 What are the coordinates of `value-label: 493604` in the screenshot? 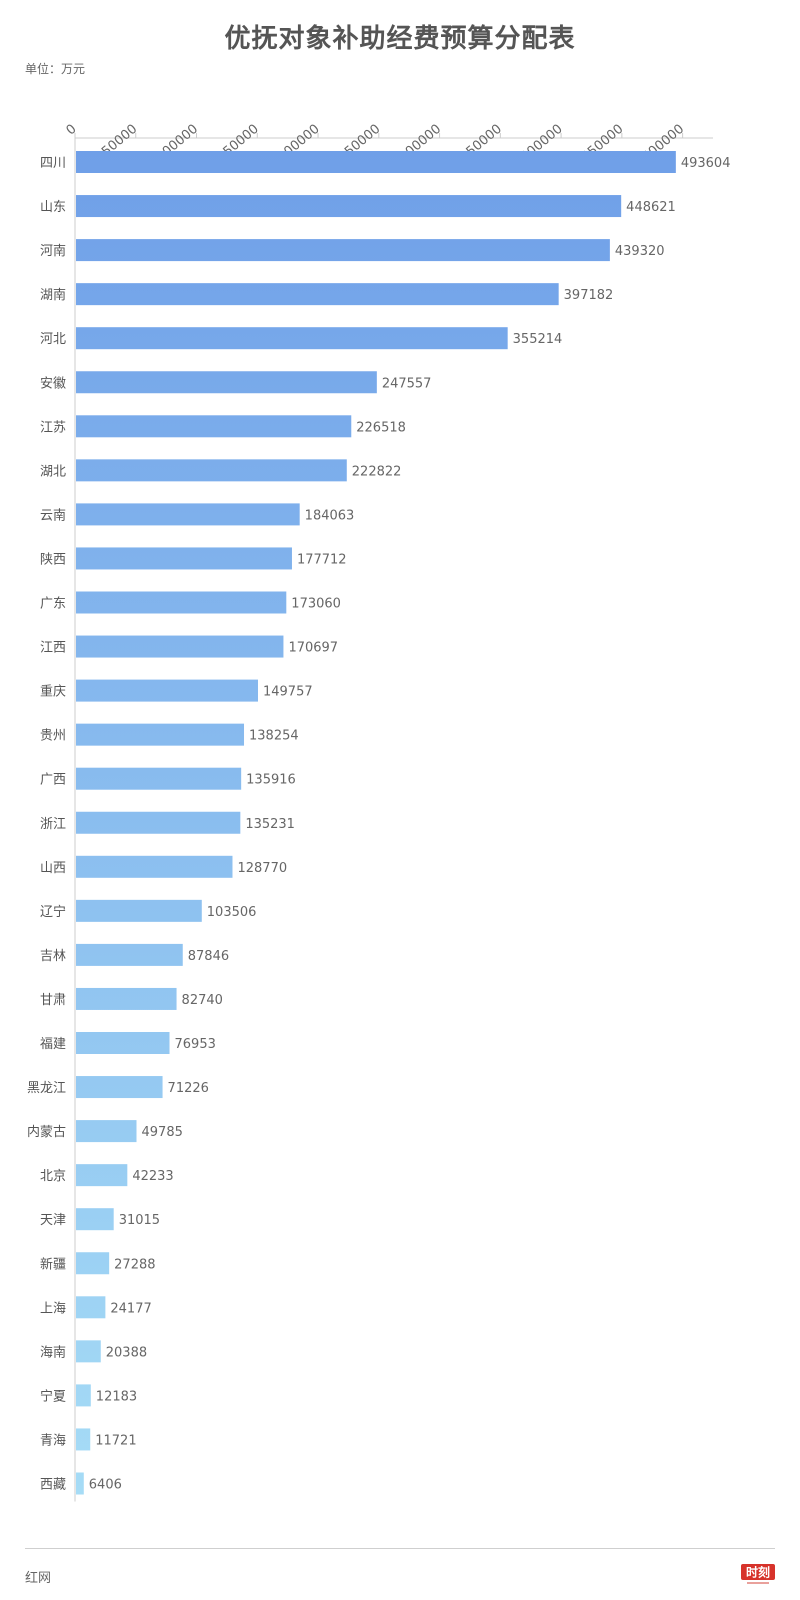 It's located at (706, 163).